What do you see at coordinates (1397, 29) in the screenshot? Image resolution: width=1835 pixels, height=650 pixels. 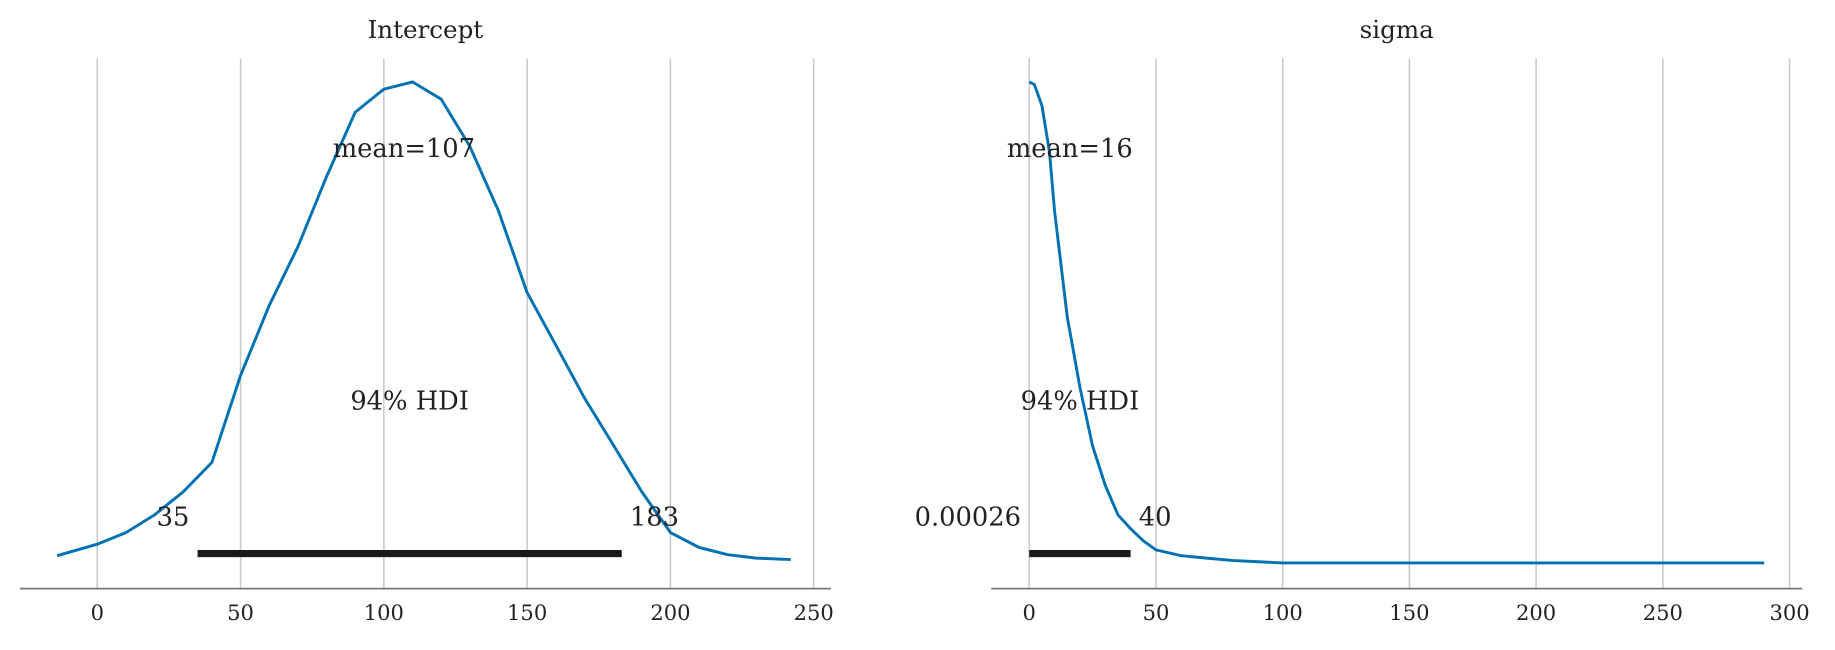 I see `panel-title: sigma` at bounding box center [1397, 29].